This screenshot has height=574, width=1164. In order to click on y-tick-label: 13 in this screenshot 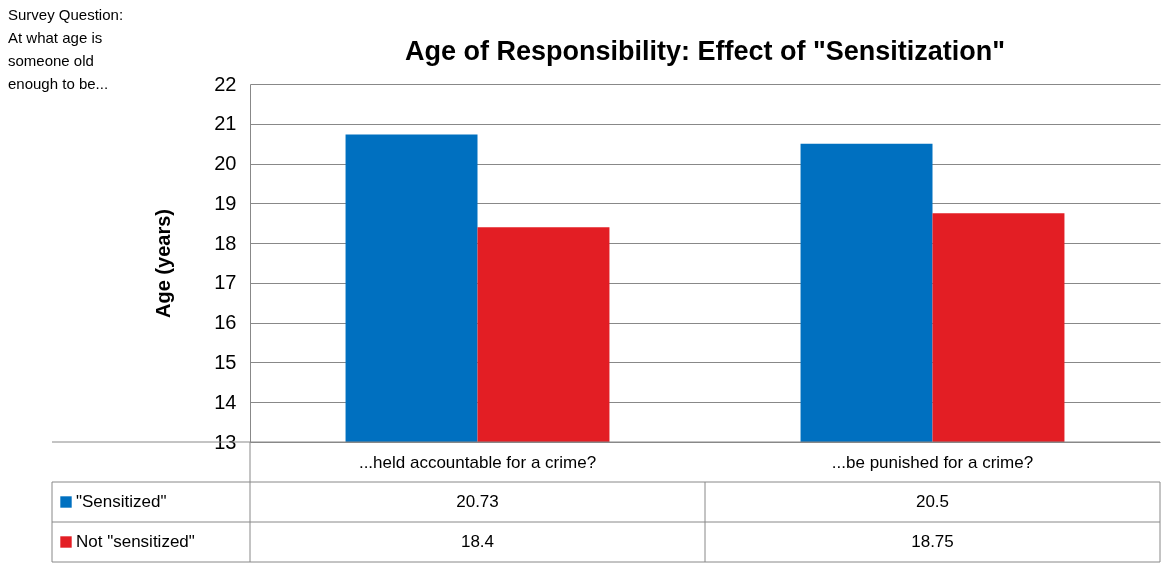, I will do `click(225, 441)`.